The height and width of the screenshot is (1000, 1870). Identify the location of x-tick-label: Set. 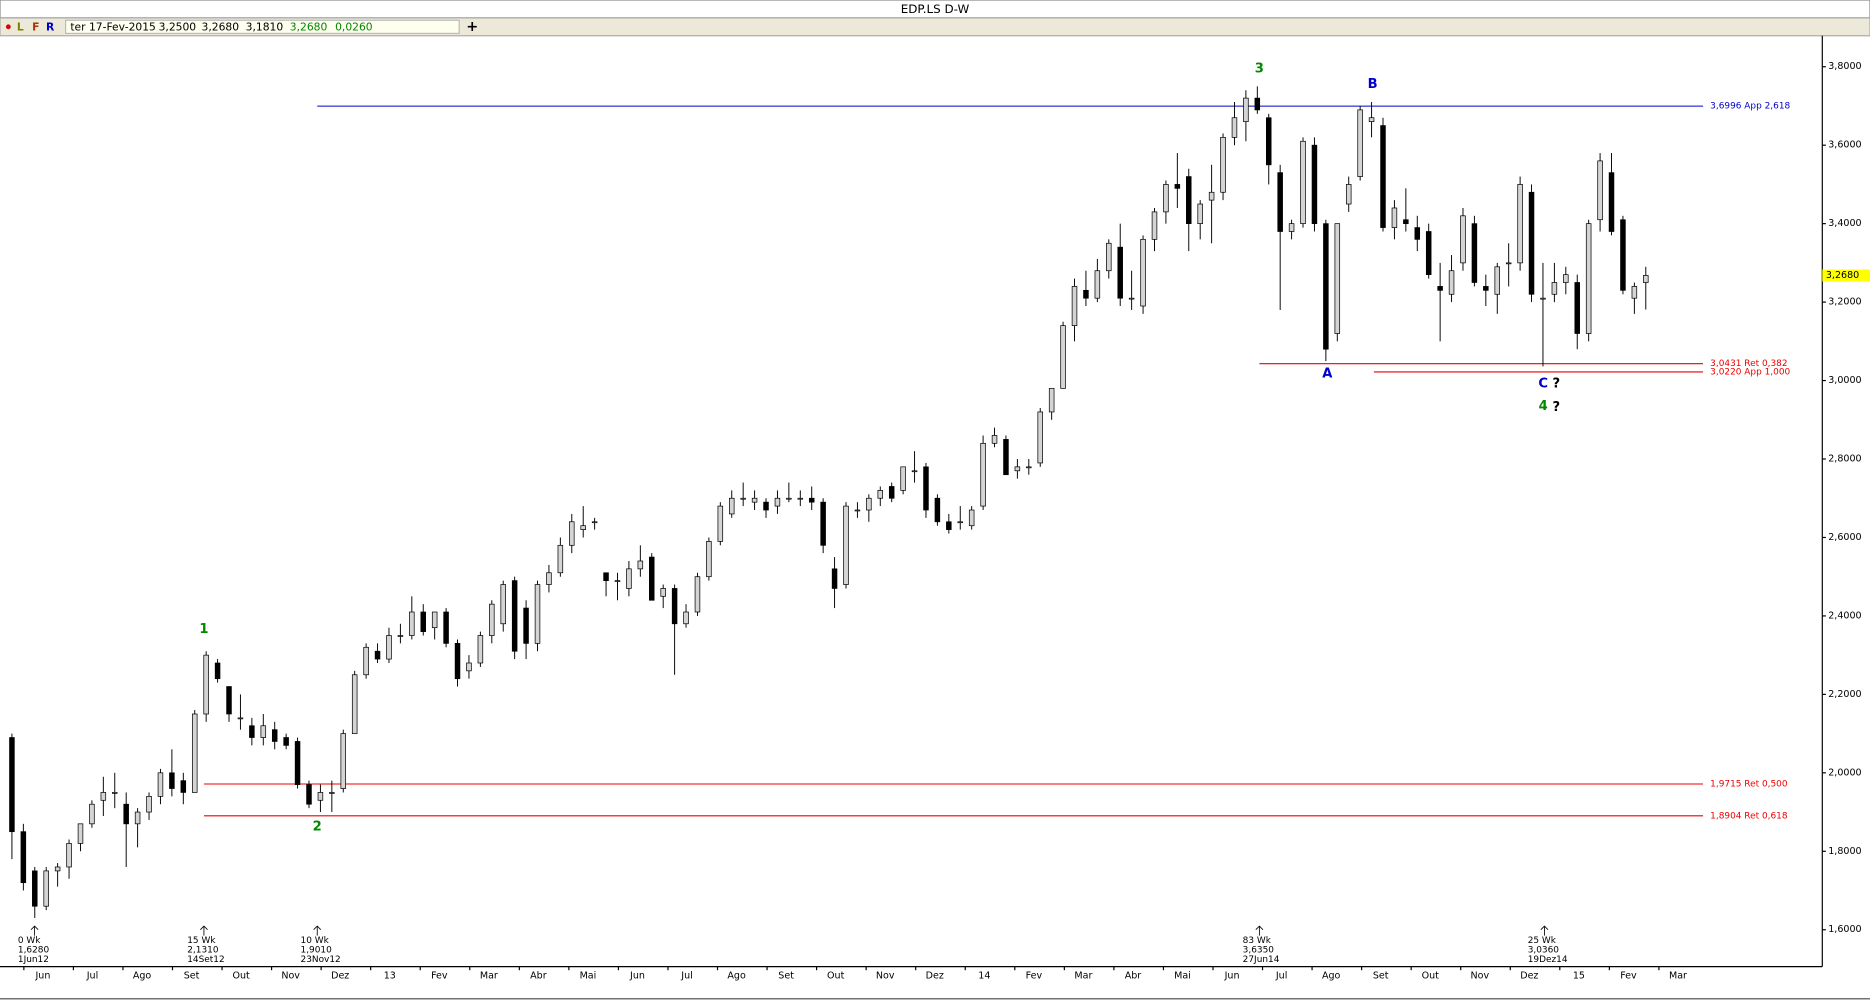
(192, 976).